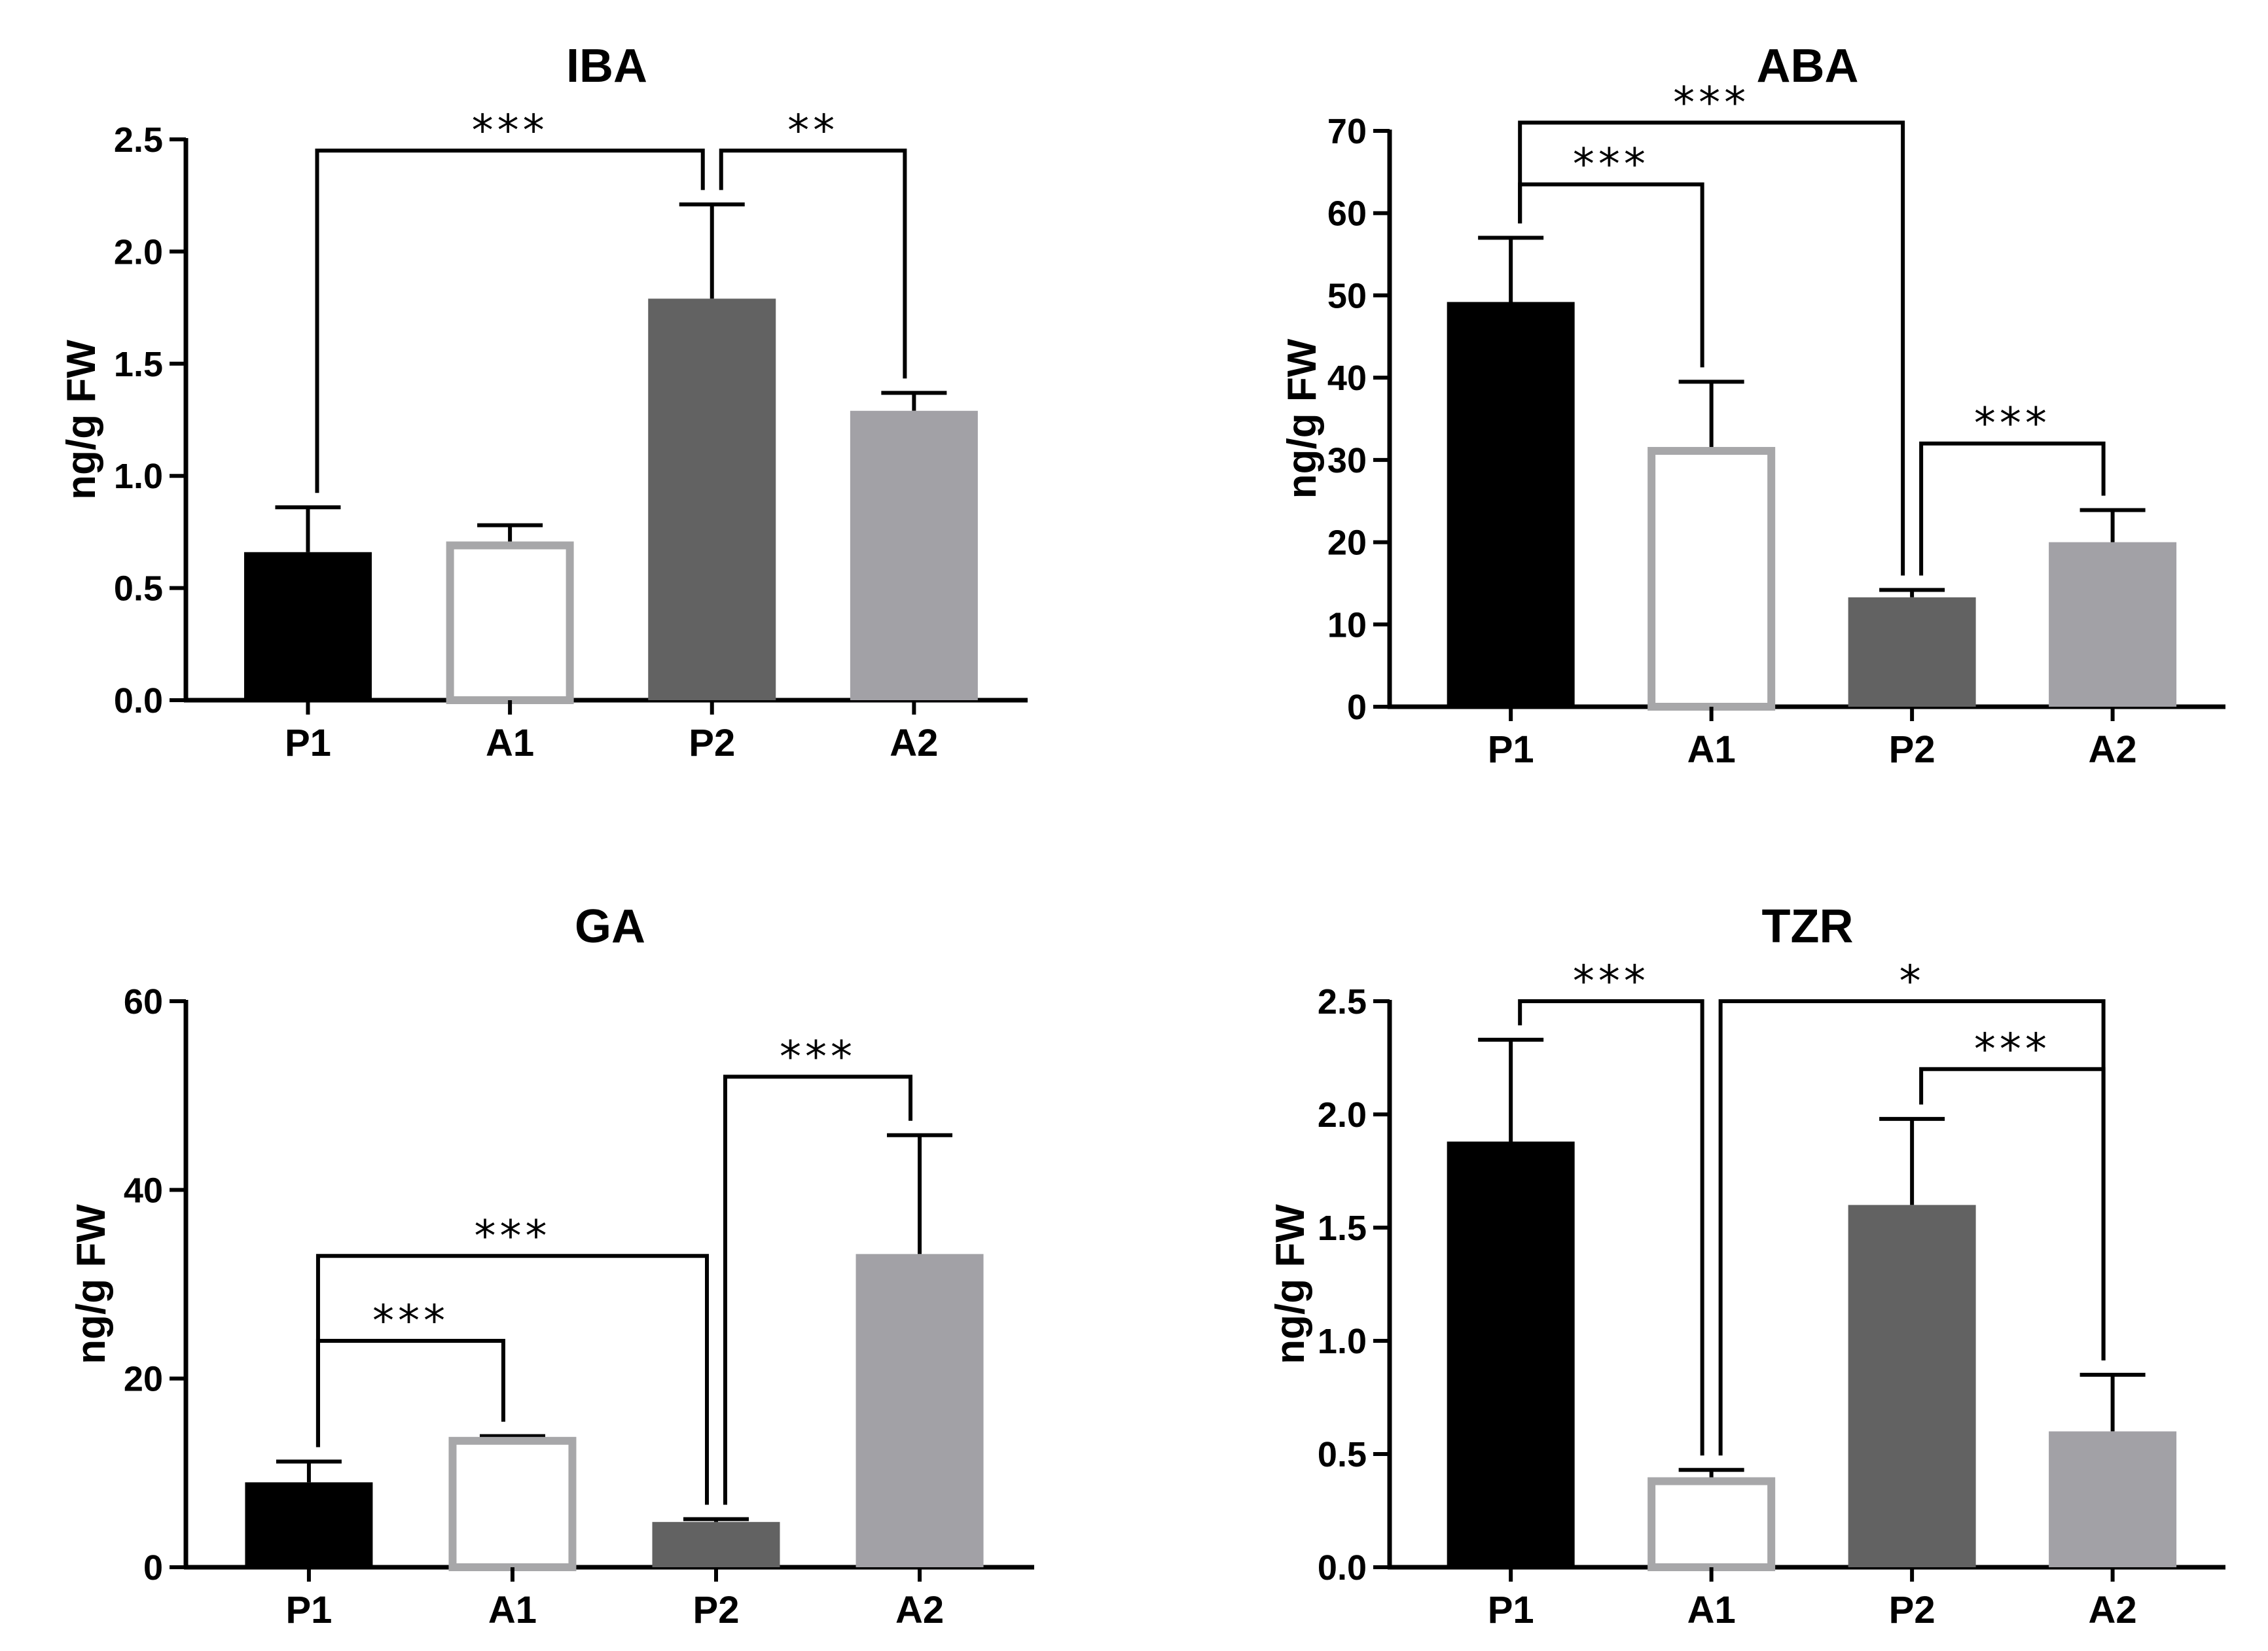  Describe the element at coordinates (606, 66) in the screenshot. I see `chart-title: IBA` at that location.